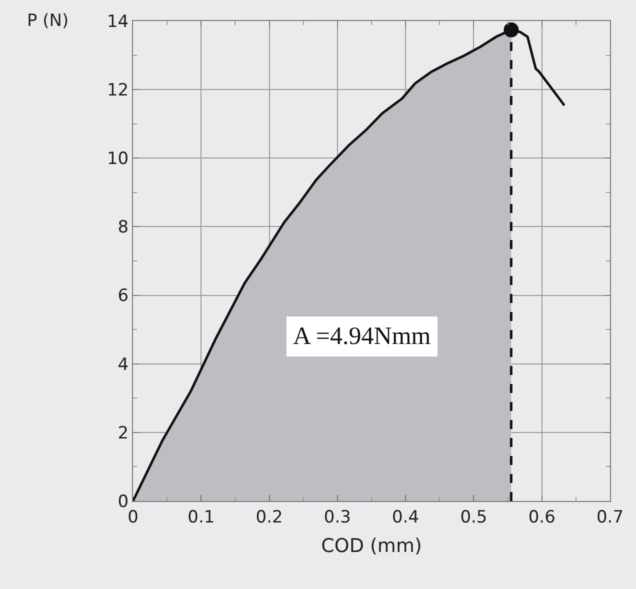 The height and width of the screenshot is (589, 636). Describe the element at coordinates (337, 517) in the screenshot. I see `x-tick-label: 0.3` at that location.